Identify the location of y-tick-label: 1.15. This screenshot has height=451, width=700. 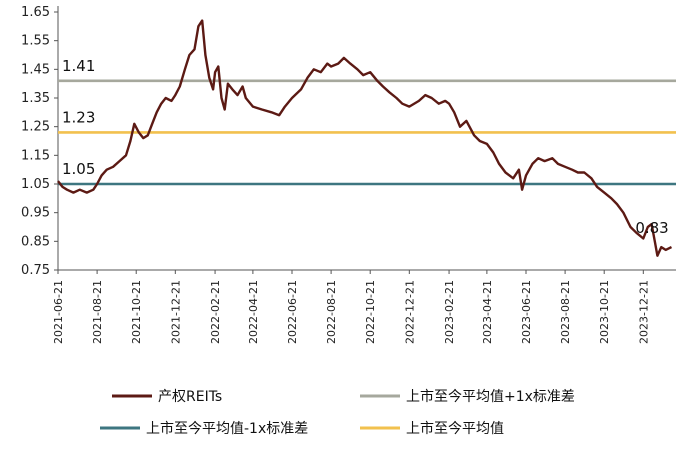
(35, 155).